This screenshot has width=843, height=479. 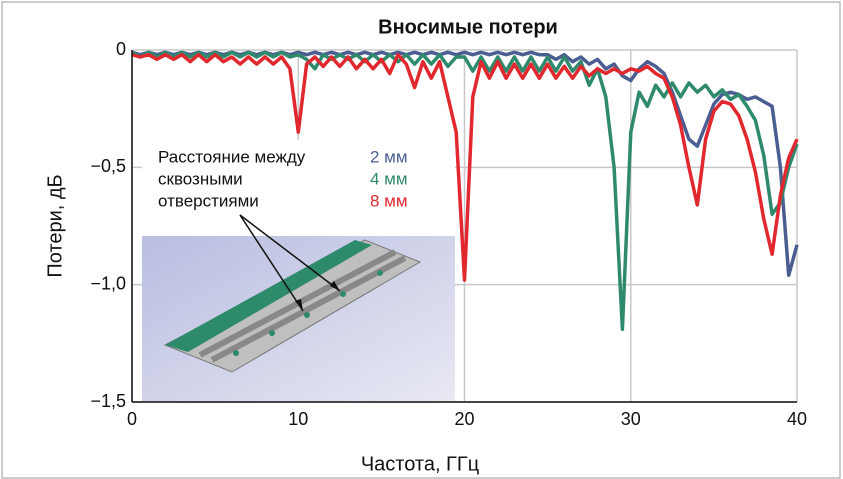 What do you see at coordinates (290, 263) in the screenshot?
I see `arrows` at bounding box center [290, 263].